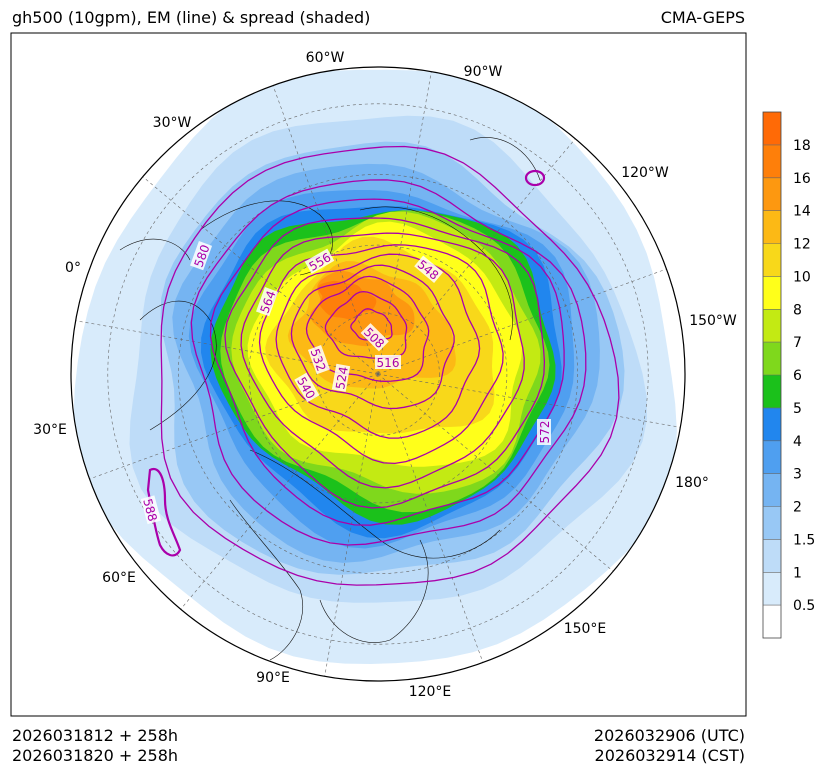 The image size is (827, 776). Describe the element at coordinates (802, 212) in the screenshot. I see `colorbar-label: 14` at that location.